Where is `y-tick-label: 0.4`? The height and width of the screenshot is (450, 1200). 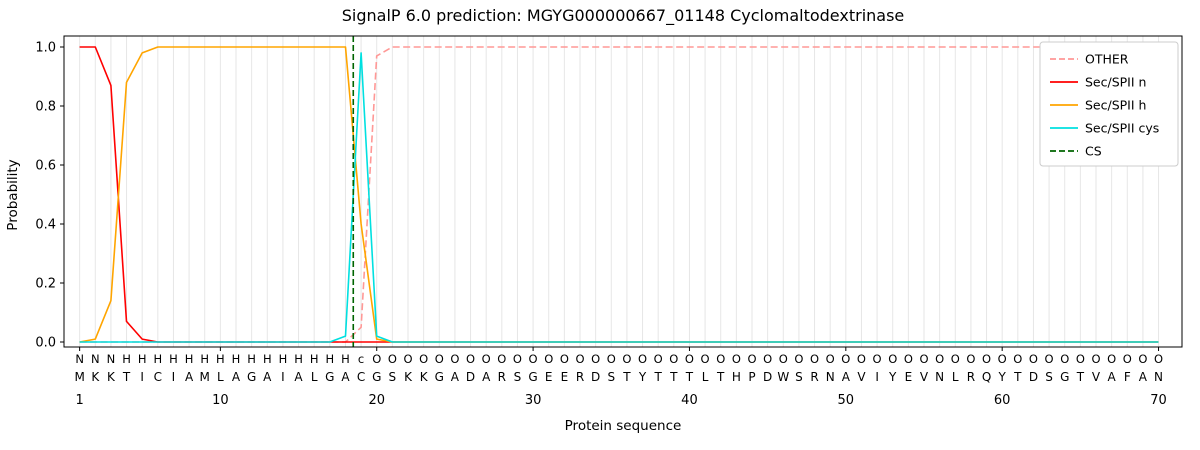
y-tick-label: 0.4 is located at coordinates (45, 225).